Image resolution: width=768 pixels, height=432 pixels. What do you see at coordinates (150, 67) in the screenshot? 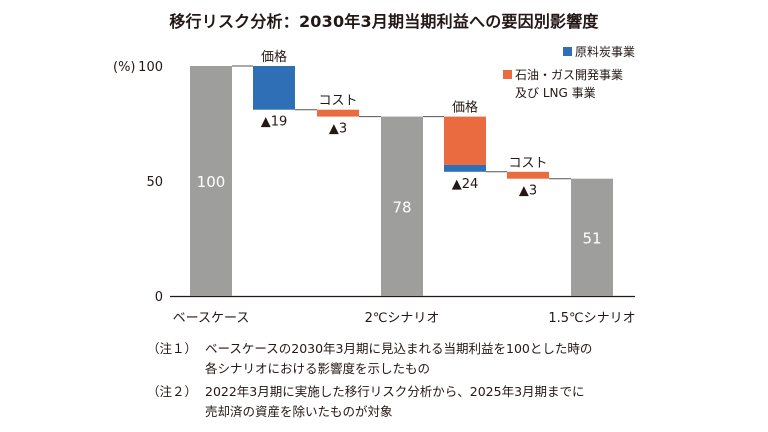
I see `y-tick-label: 100` at bounding box center [150, 67].